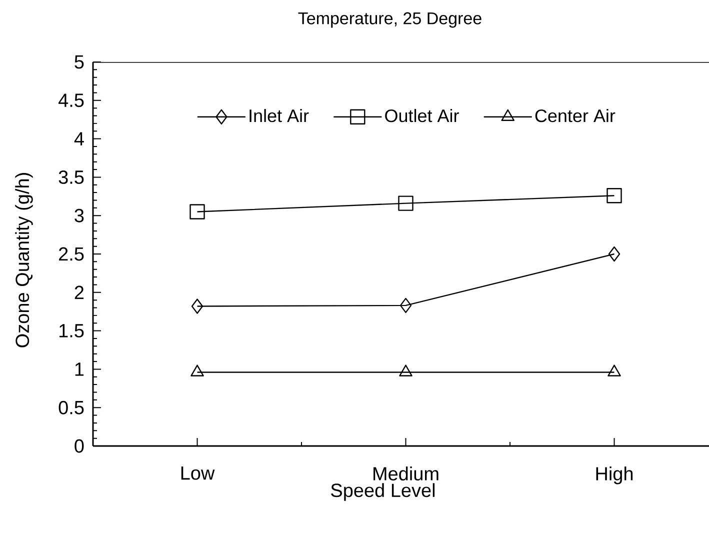  I want to click on y-axis-title: Ozone Quantity (g/h), so click(24, 260).